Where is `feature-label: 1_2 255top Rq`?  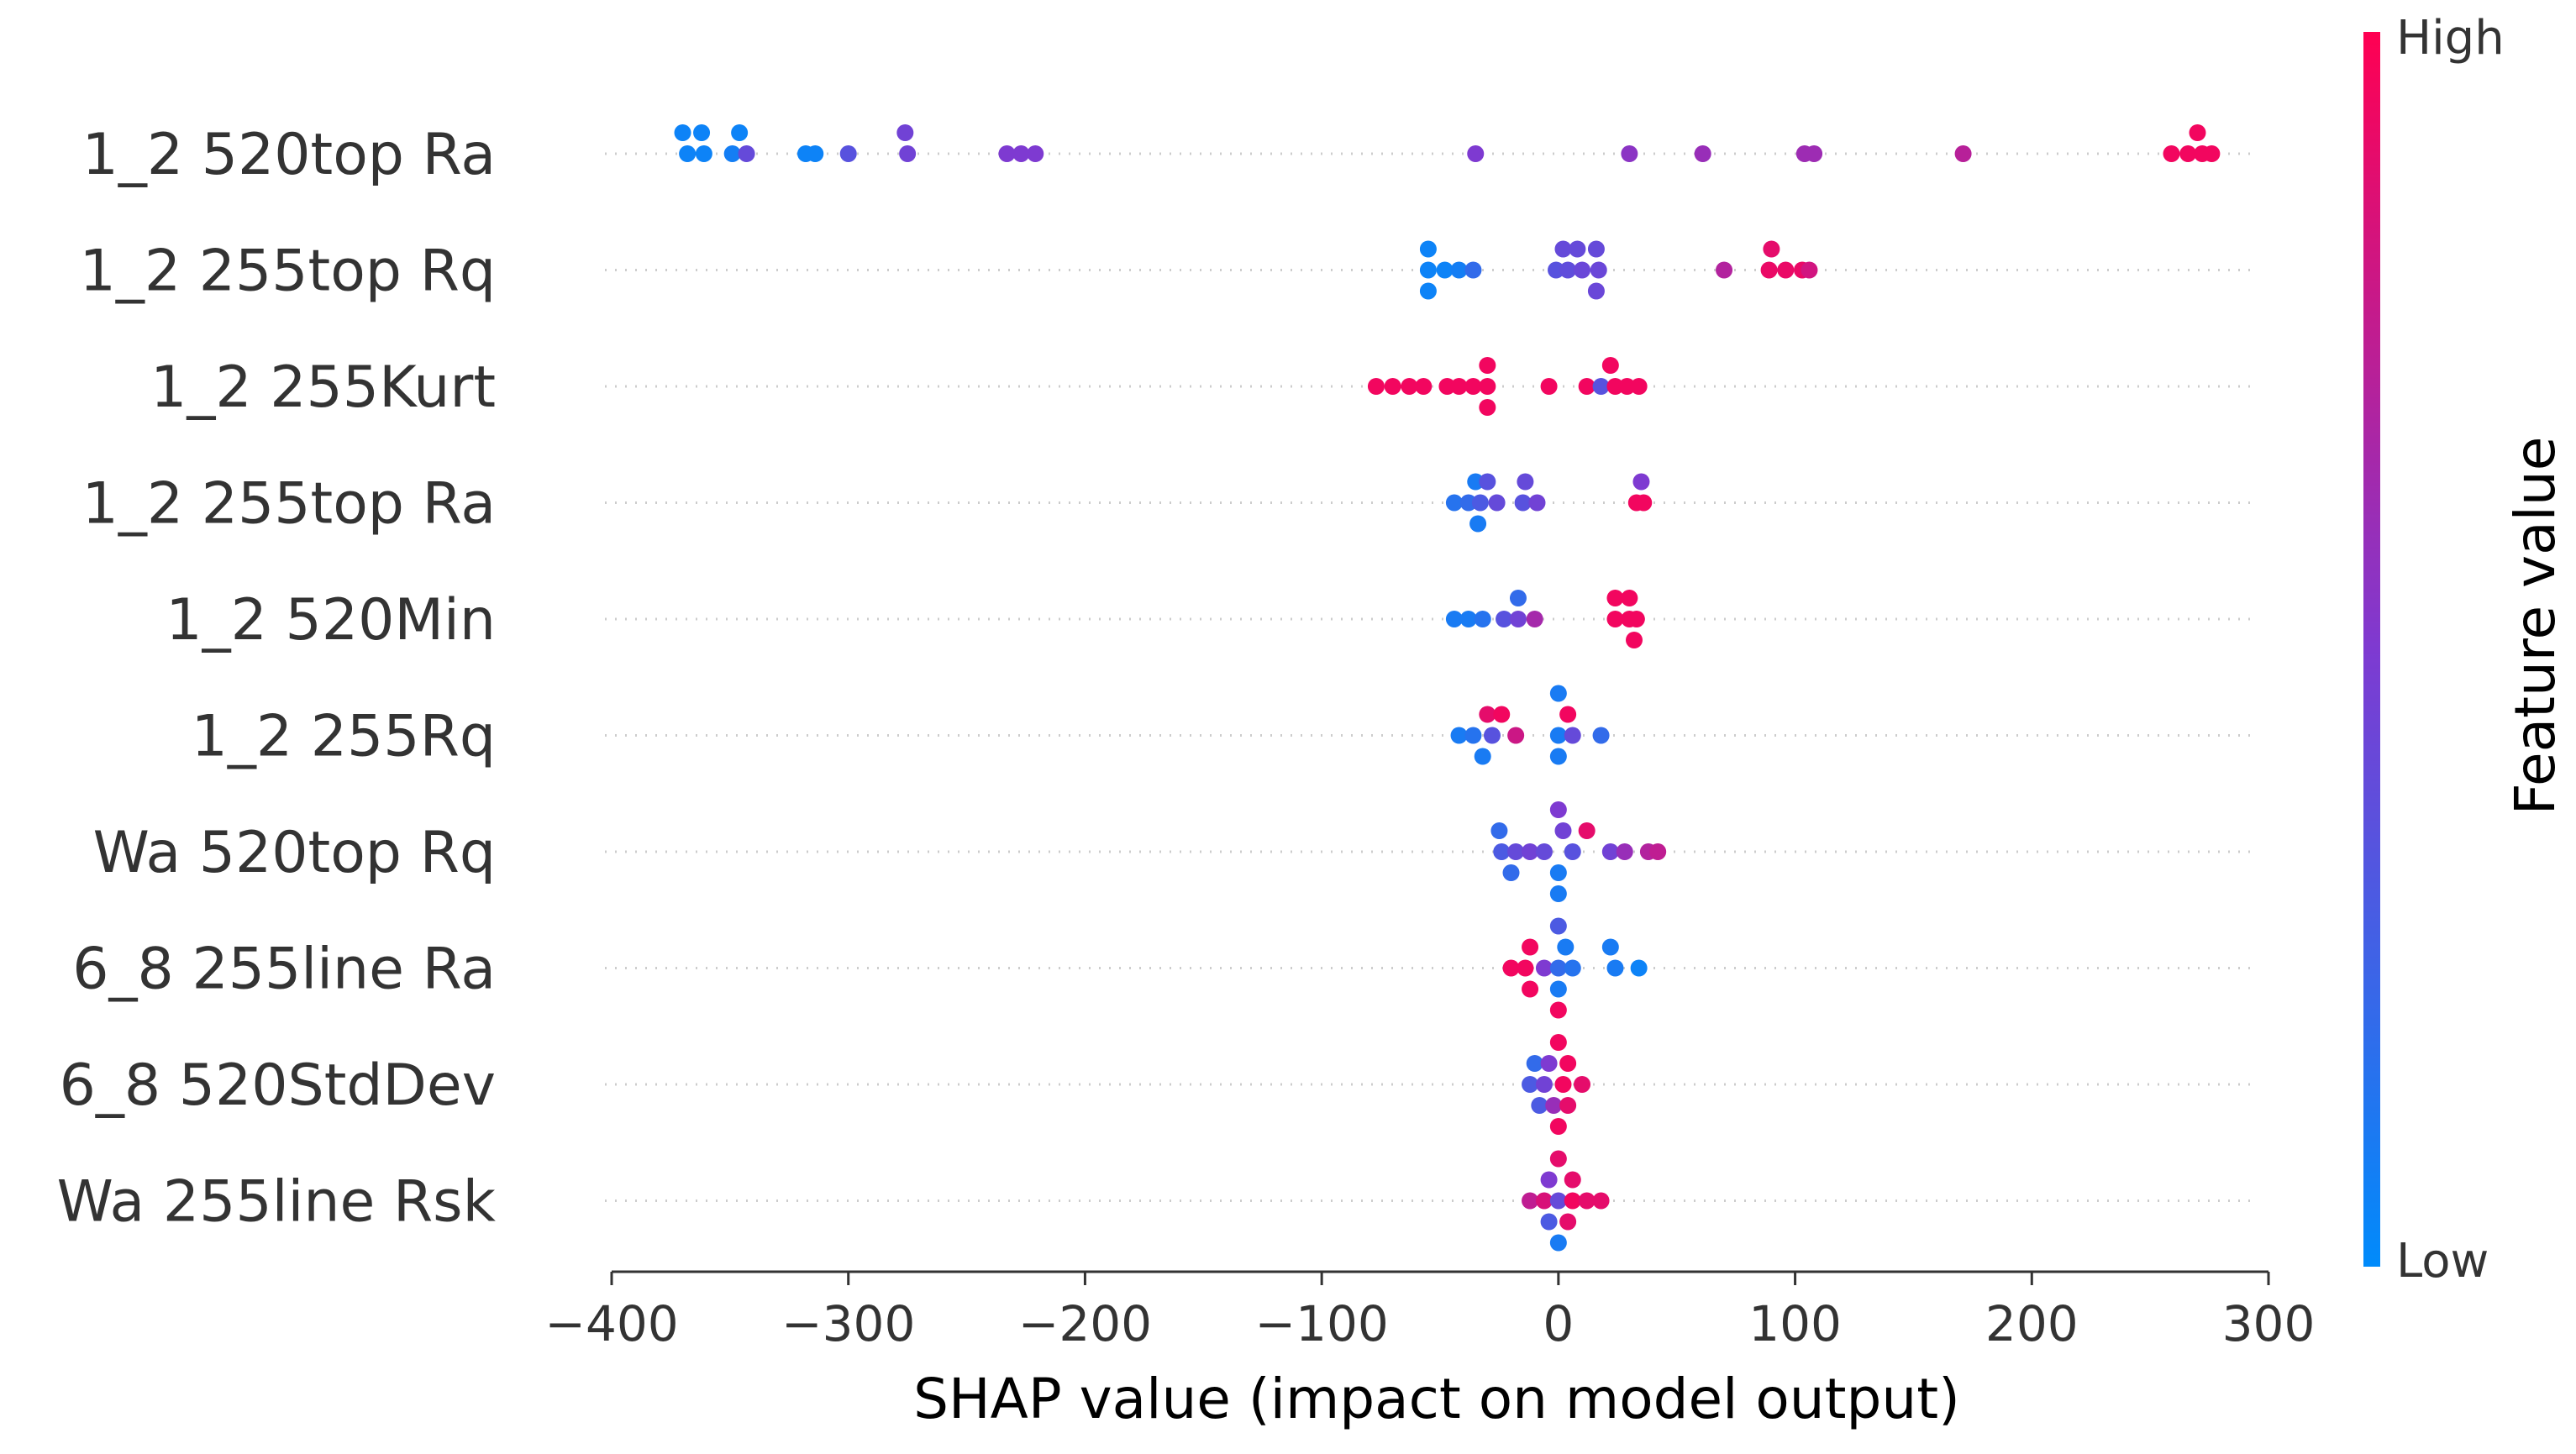
feature-label: 1_2 255top Rq is located at coordinates (288, 272).